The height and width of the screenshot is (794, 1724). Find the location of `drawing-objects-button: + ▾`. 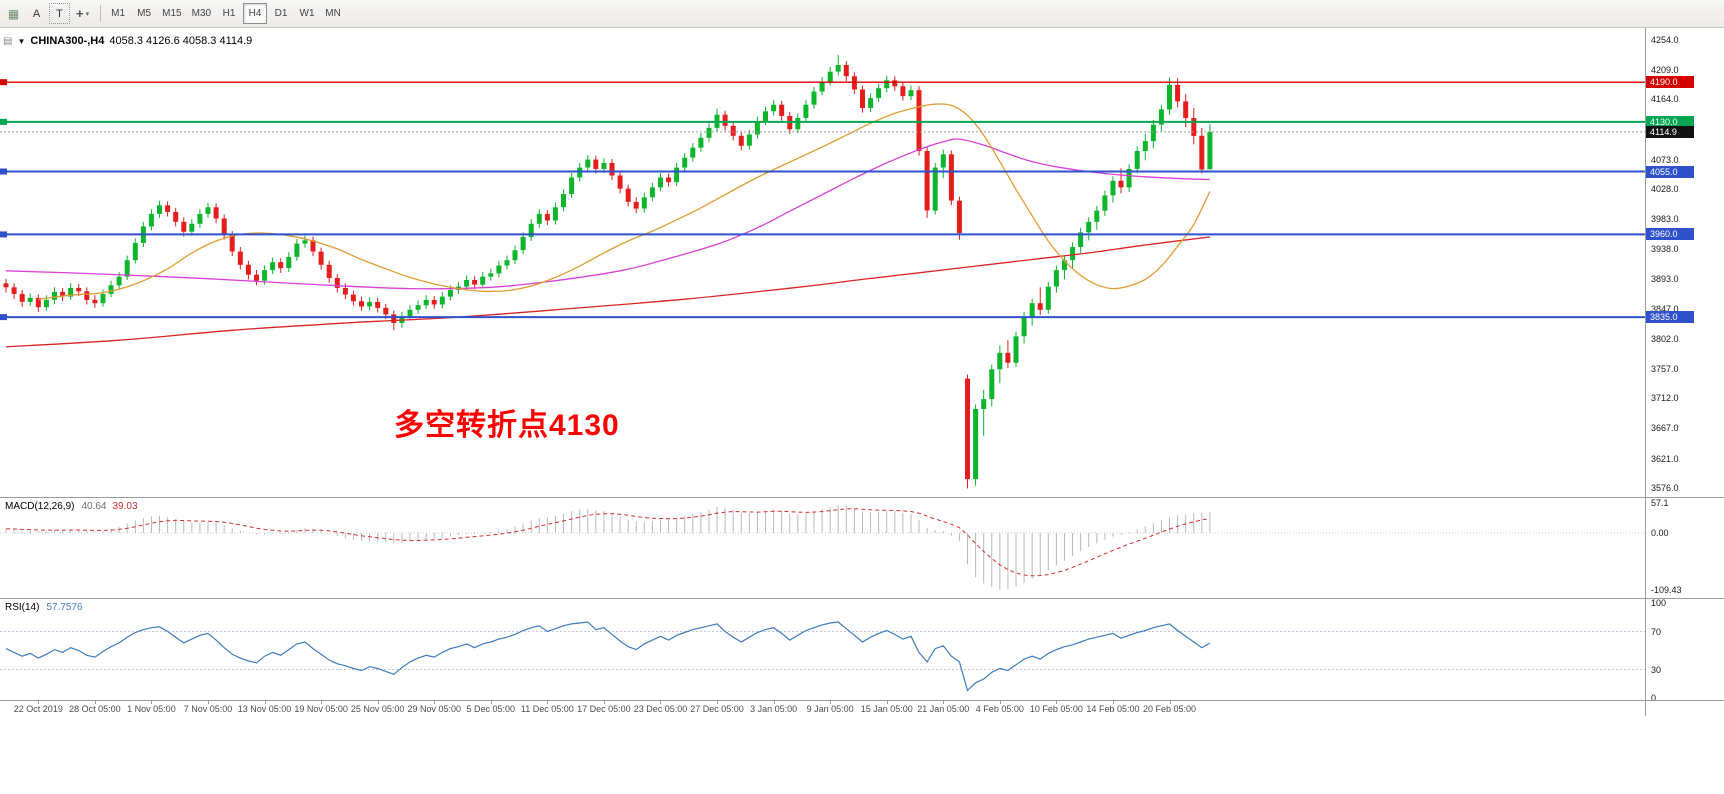

drawing-objects-button: + ▾ is located at coordinates (82, 13).